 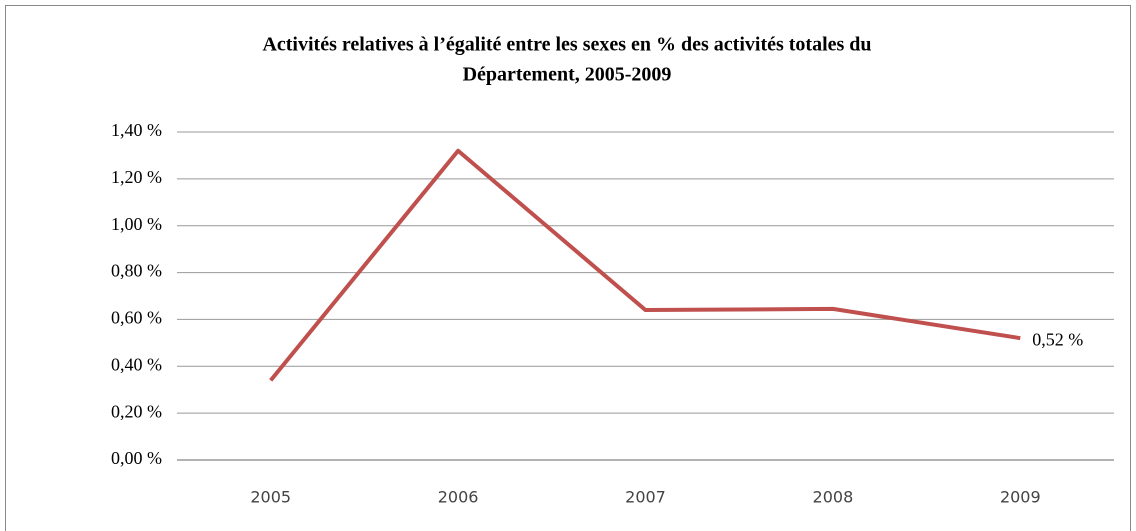 What do you see at coordinates (645, 497) in the screenshot?
I see `x-tick-label: 2007` at bounding box center [645, 497].